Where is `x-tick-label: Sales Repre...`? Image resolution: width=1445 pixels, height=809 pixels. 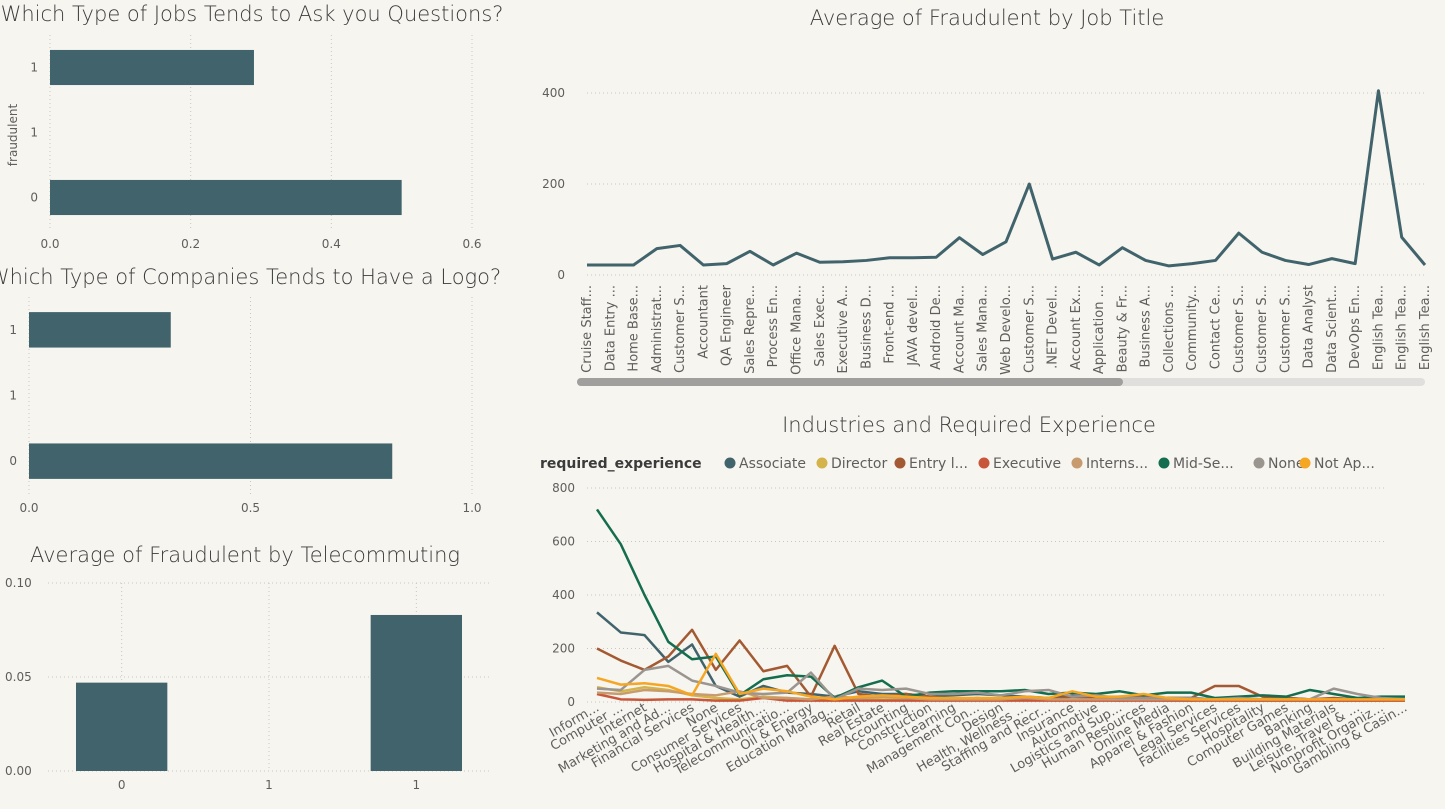
x-tick-label: Sales Repre... is located at coordinates (750, 329).